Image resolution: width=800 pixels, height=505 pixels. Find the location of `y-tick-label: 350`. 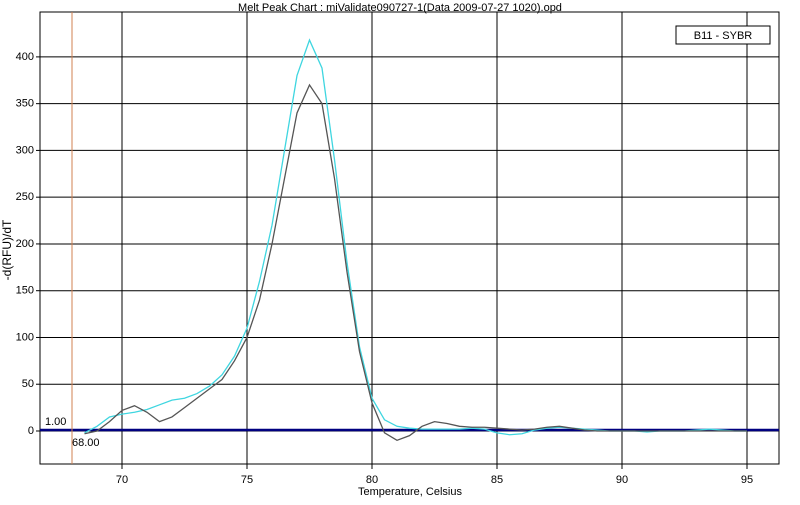

y-tick-label: 350 is located at coordinates (25, 104).